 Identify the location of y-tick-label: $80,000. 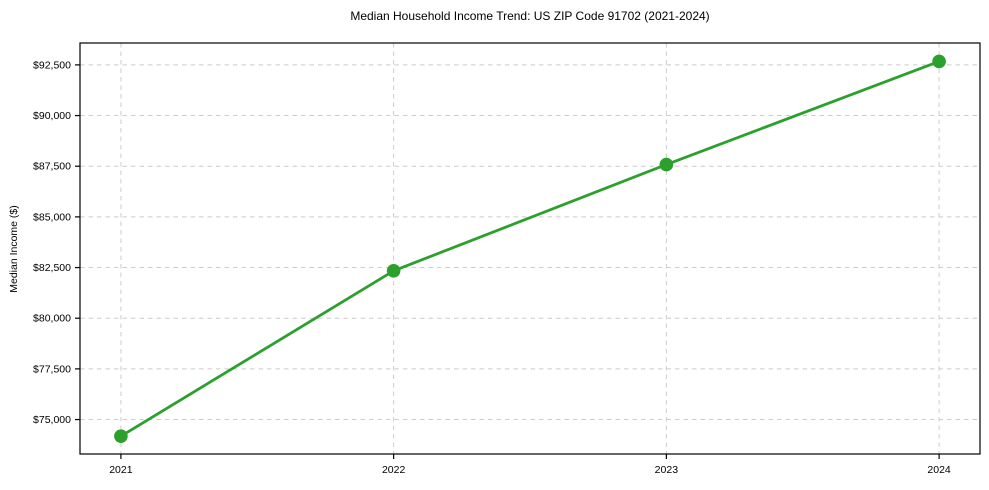
(52, 319).